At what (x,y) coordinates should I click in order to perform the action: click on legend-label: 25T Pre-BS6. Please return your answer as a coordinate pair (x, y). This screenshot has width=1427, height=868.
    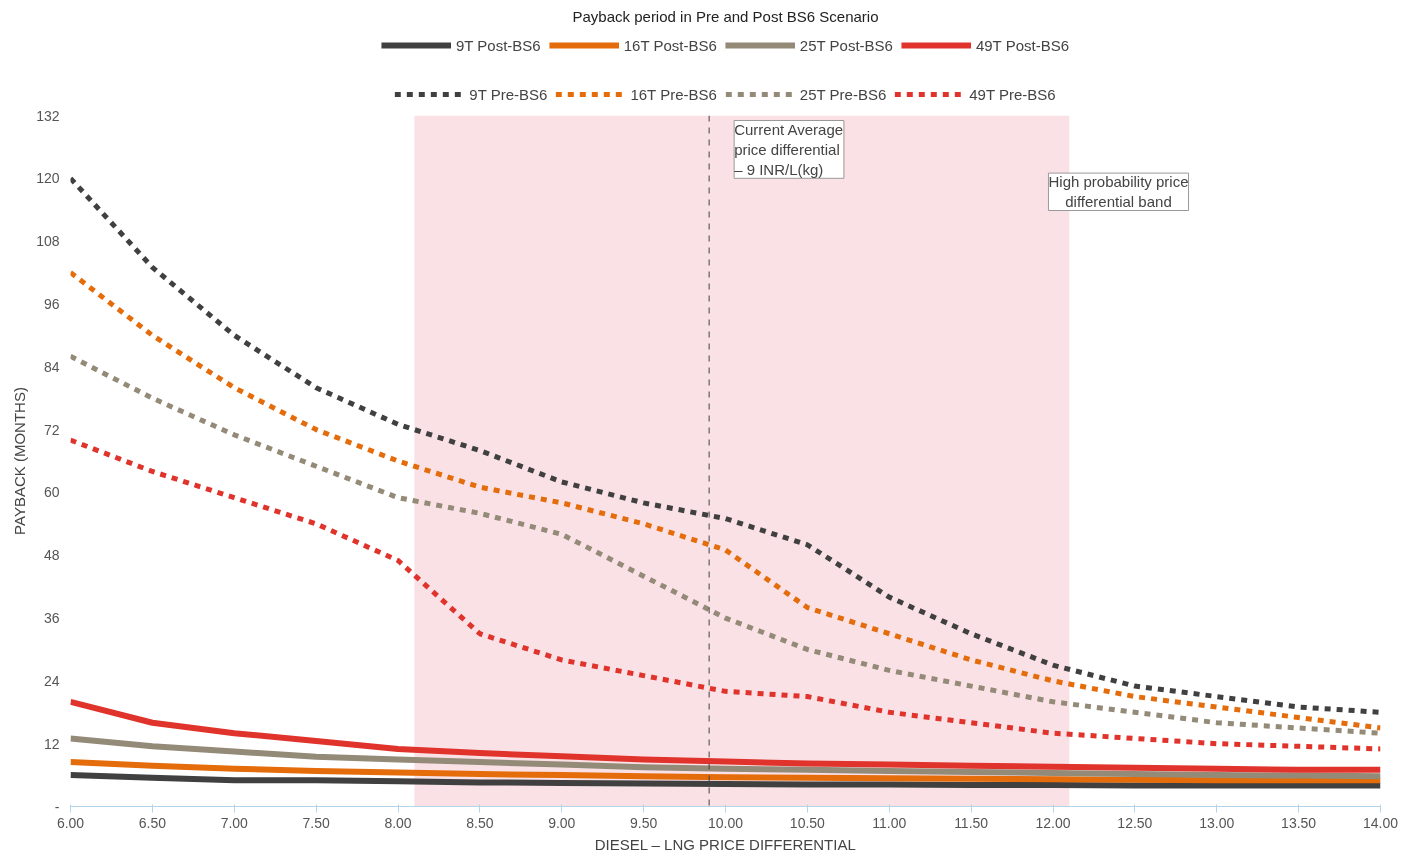
    Looking at the image, I should click on (843, 94).